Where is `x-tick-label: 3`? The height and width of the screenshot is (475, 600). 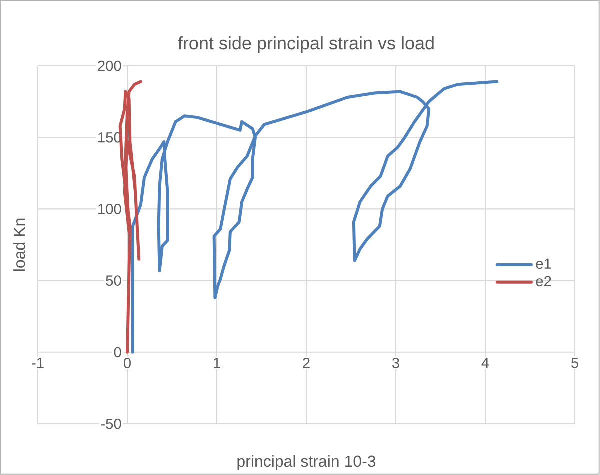 x-tick-label: 3 is located at coordinates (396, 363).